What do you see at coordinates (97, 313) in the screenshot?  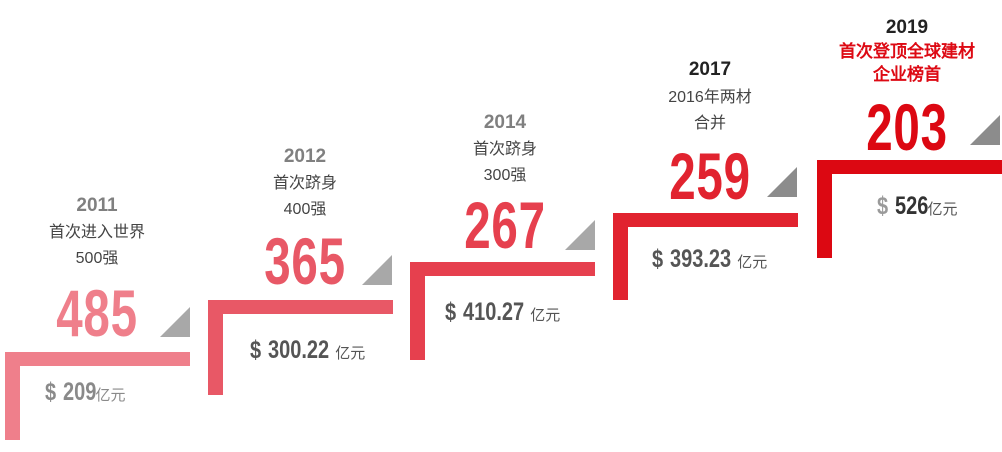 I see `step-rank: 485` at bounding box center [97, 313].